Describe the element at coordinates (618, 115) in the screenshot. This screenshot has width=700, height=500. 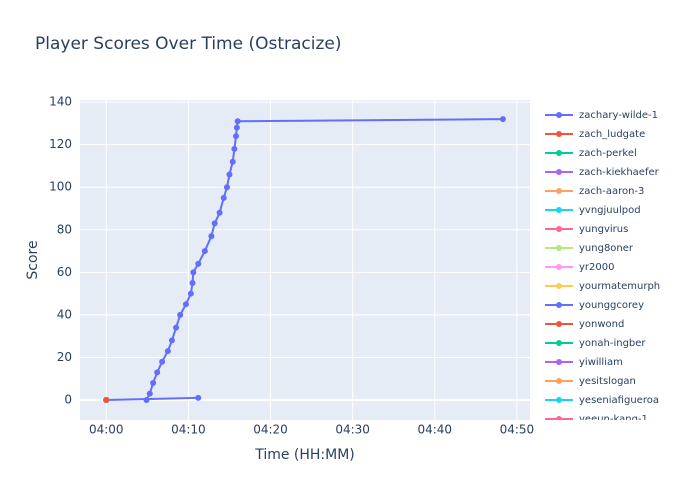
I see `legend-label: zachary-wilde-1` at that location.